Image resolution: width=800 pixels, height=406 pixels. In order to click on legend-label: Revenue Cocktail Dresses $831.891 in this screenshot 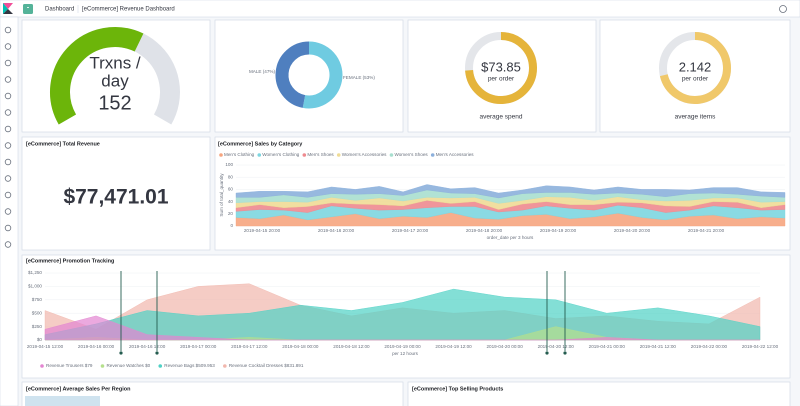, I will do `click(266, 365)`.